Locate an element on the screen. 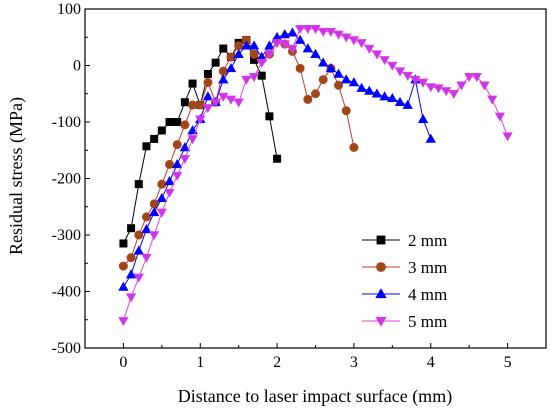 The width and height of the screenshot is (550, 411). x-tick-label: 1 is located at coordinates (200, 362).